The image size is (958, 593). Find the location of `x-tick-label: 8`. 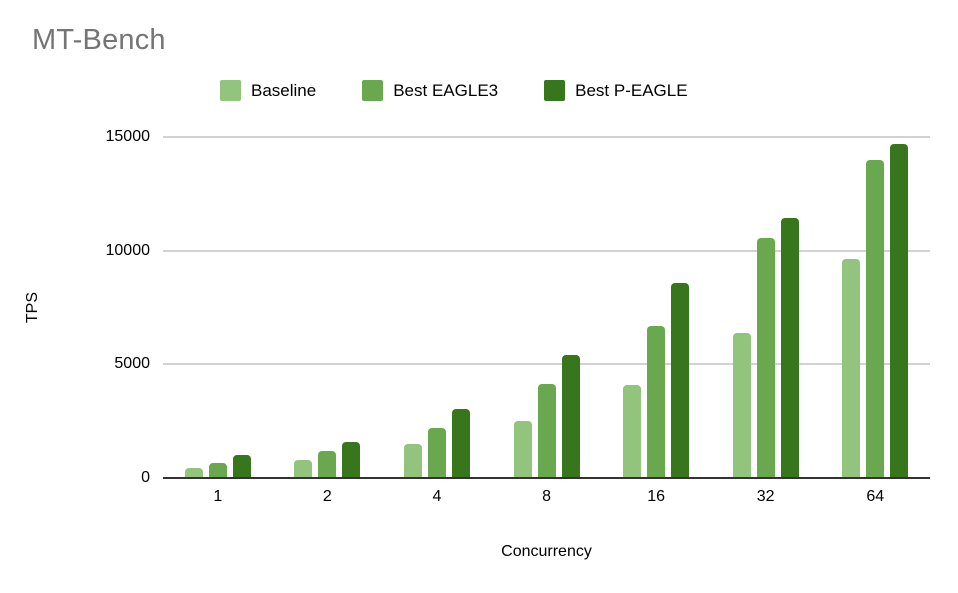

x-tick-label: 8 is located at coordinates (546, 496).